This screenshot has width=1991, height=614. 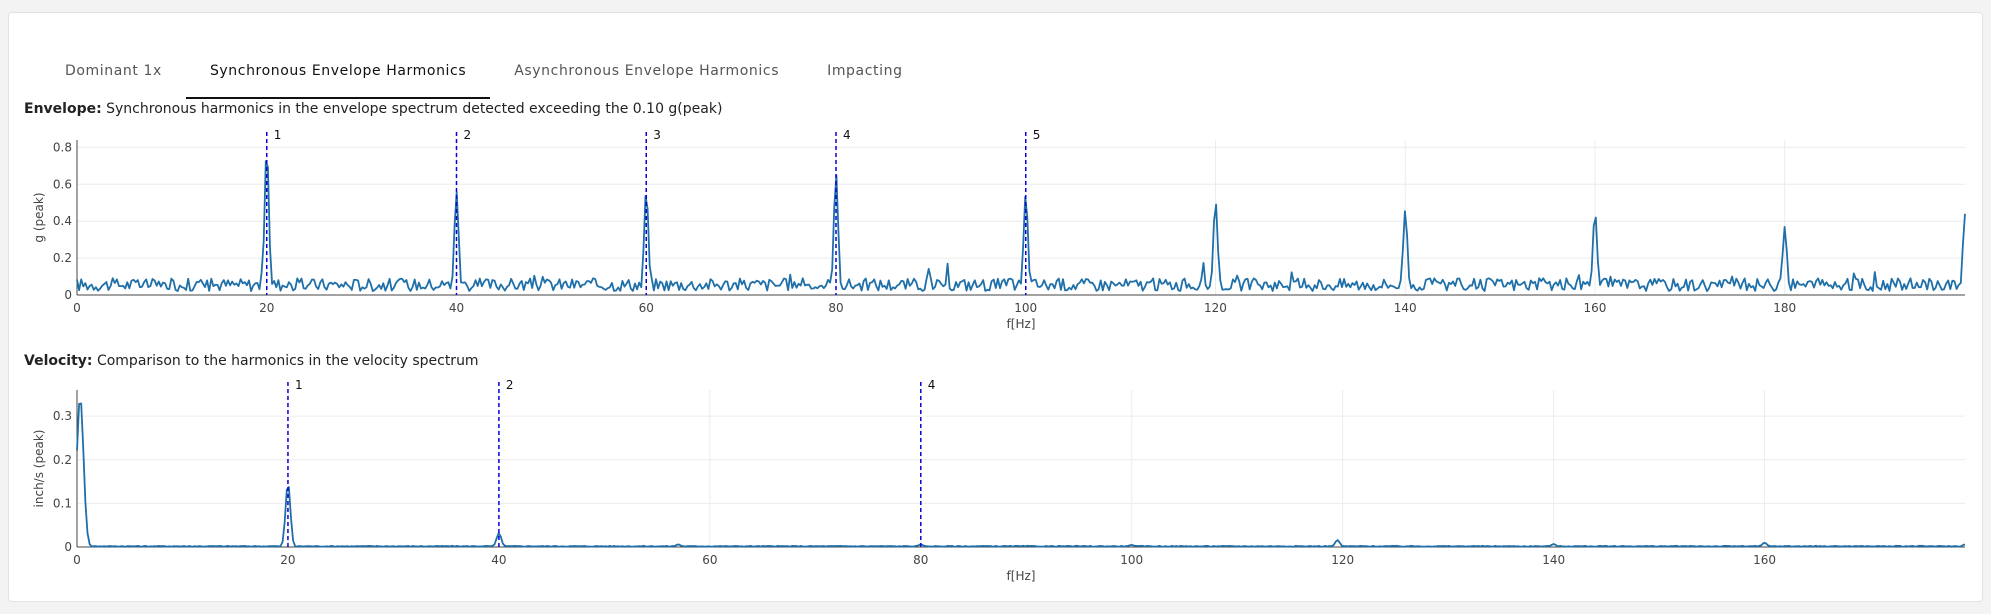 I want to click on x-tick-label: 180, so click(x=1784, y=308).